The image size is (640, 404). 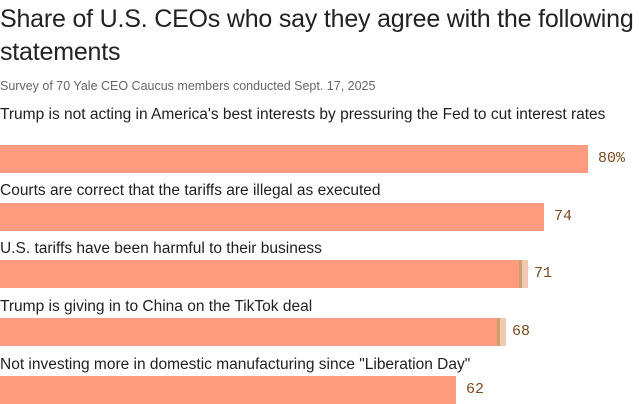 What do you see at coordinates (521, 331) in the screenshot?
I see `value-label: 68` at bounding box center [521, 331].